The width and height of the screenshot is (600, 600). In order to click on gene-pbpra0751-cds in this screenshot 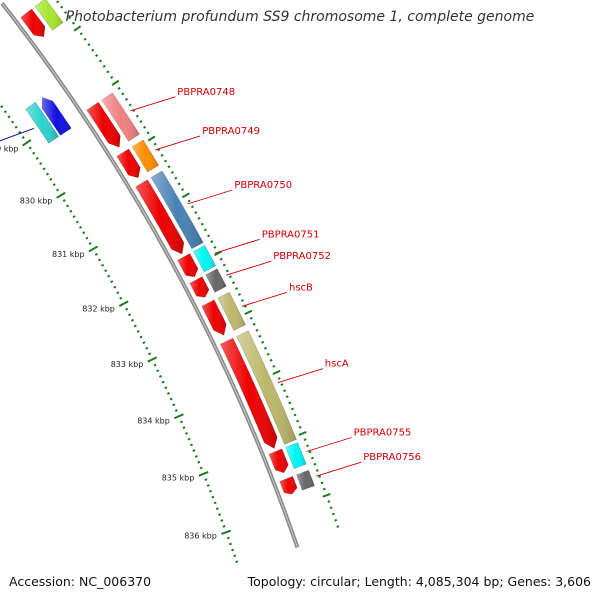, I will do `click(188, 265)`.